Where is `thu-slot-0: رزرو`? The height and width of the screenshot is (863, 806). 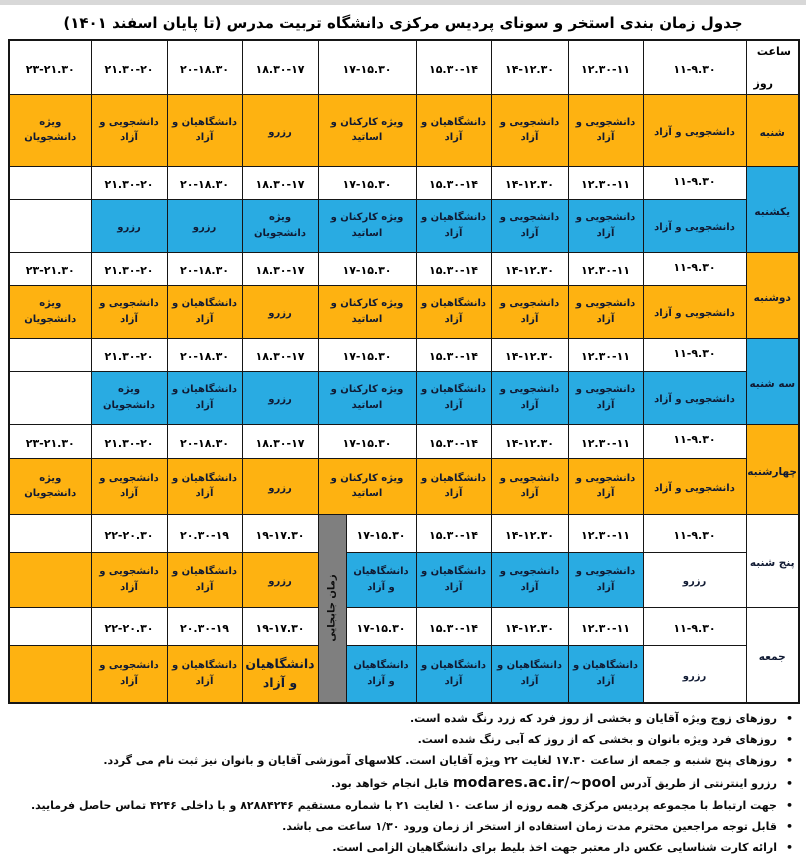 thu-slot-0: رزرو is located at coordinates (694, 579).